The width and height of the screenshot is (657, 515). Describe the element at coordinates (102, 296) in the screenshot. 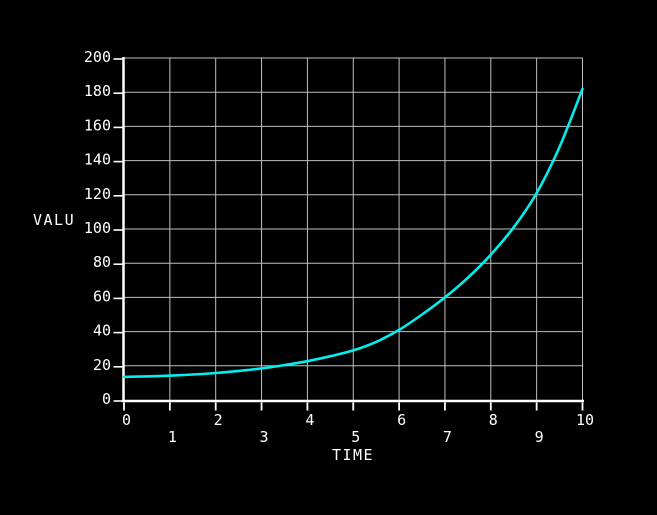

I see `y-tick-label: 60` at that location.